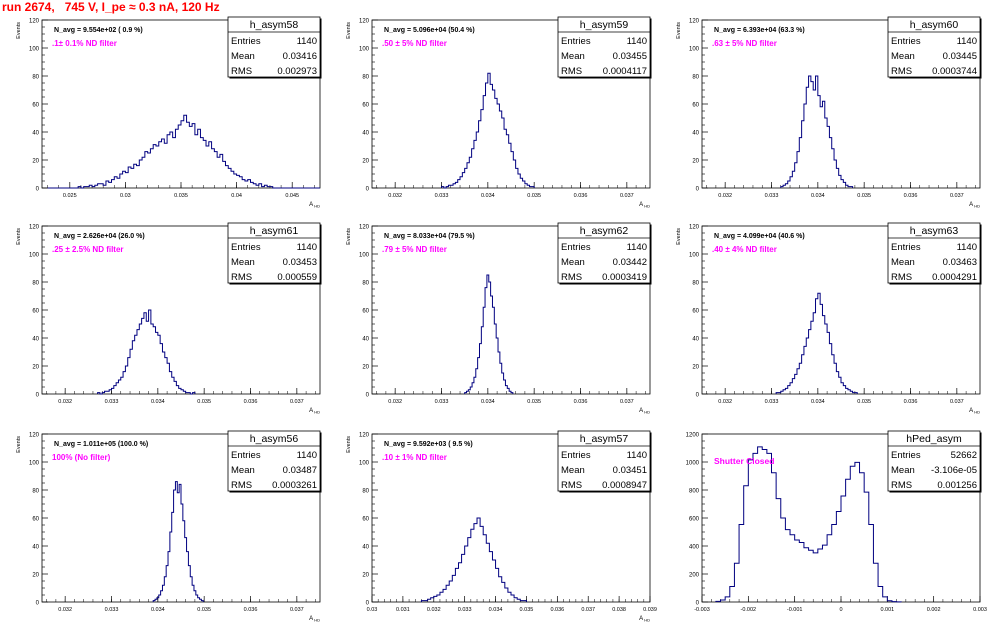 This screenshot has width=996, height=622. I want to click on histogram-name: h_asym56, so click(274, 439).